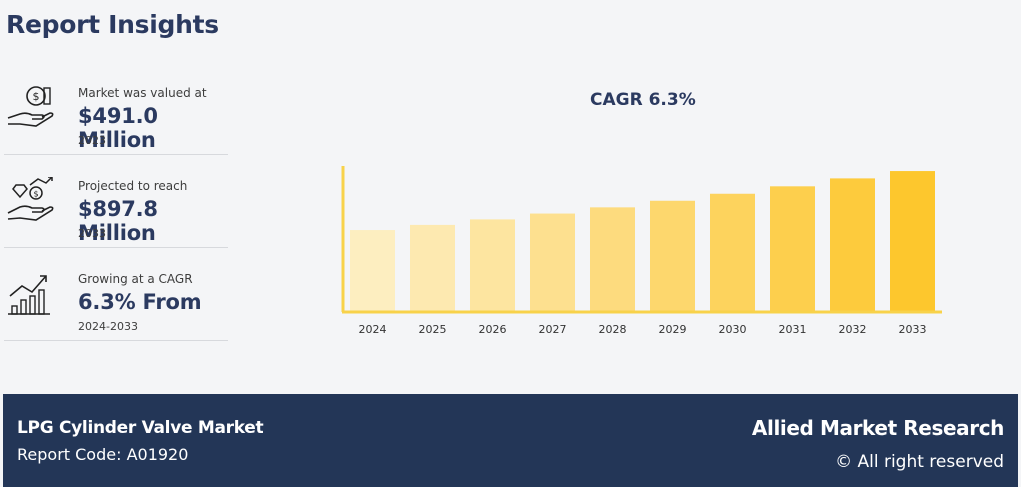 This screenshot has width=1021, height=487. Describe the element at coordinates (852, 245) in the screenshot. I see `bar-2032` at that location.